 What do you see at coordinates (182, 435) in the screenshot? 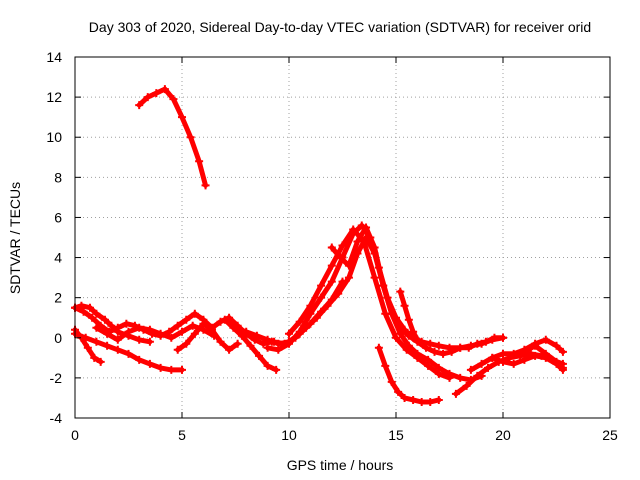
I see `x-tick-label: 5` at bounding box center [182, 435].